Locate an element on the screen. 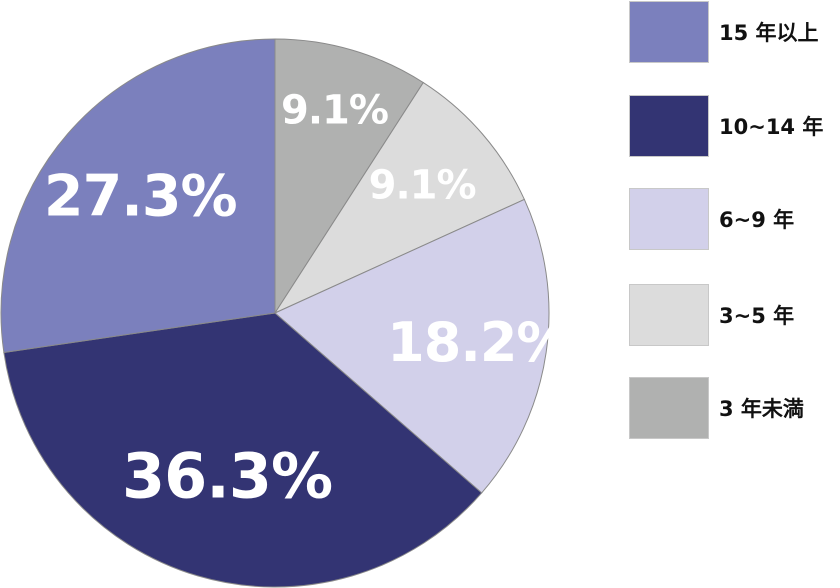  legend-item-3-5-years: 3~5 年 is located at coordinates (734, 315).